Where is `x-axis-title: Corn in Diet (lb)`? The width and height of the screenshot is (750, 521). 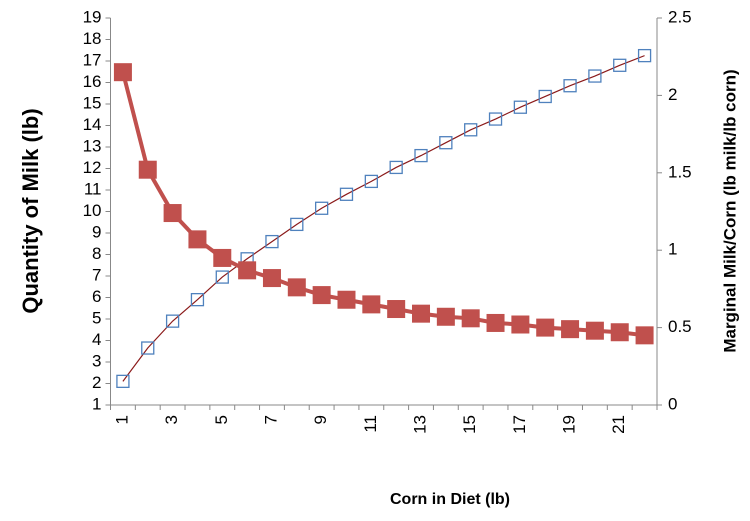
x-axis-title: Corn in Diet (lb) is located at coordinates (450, 499).